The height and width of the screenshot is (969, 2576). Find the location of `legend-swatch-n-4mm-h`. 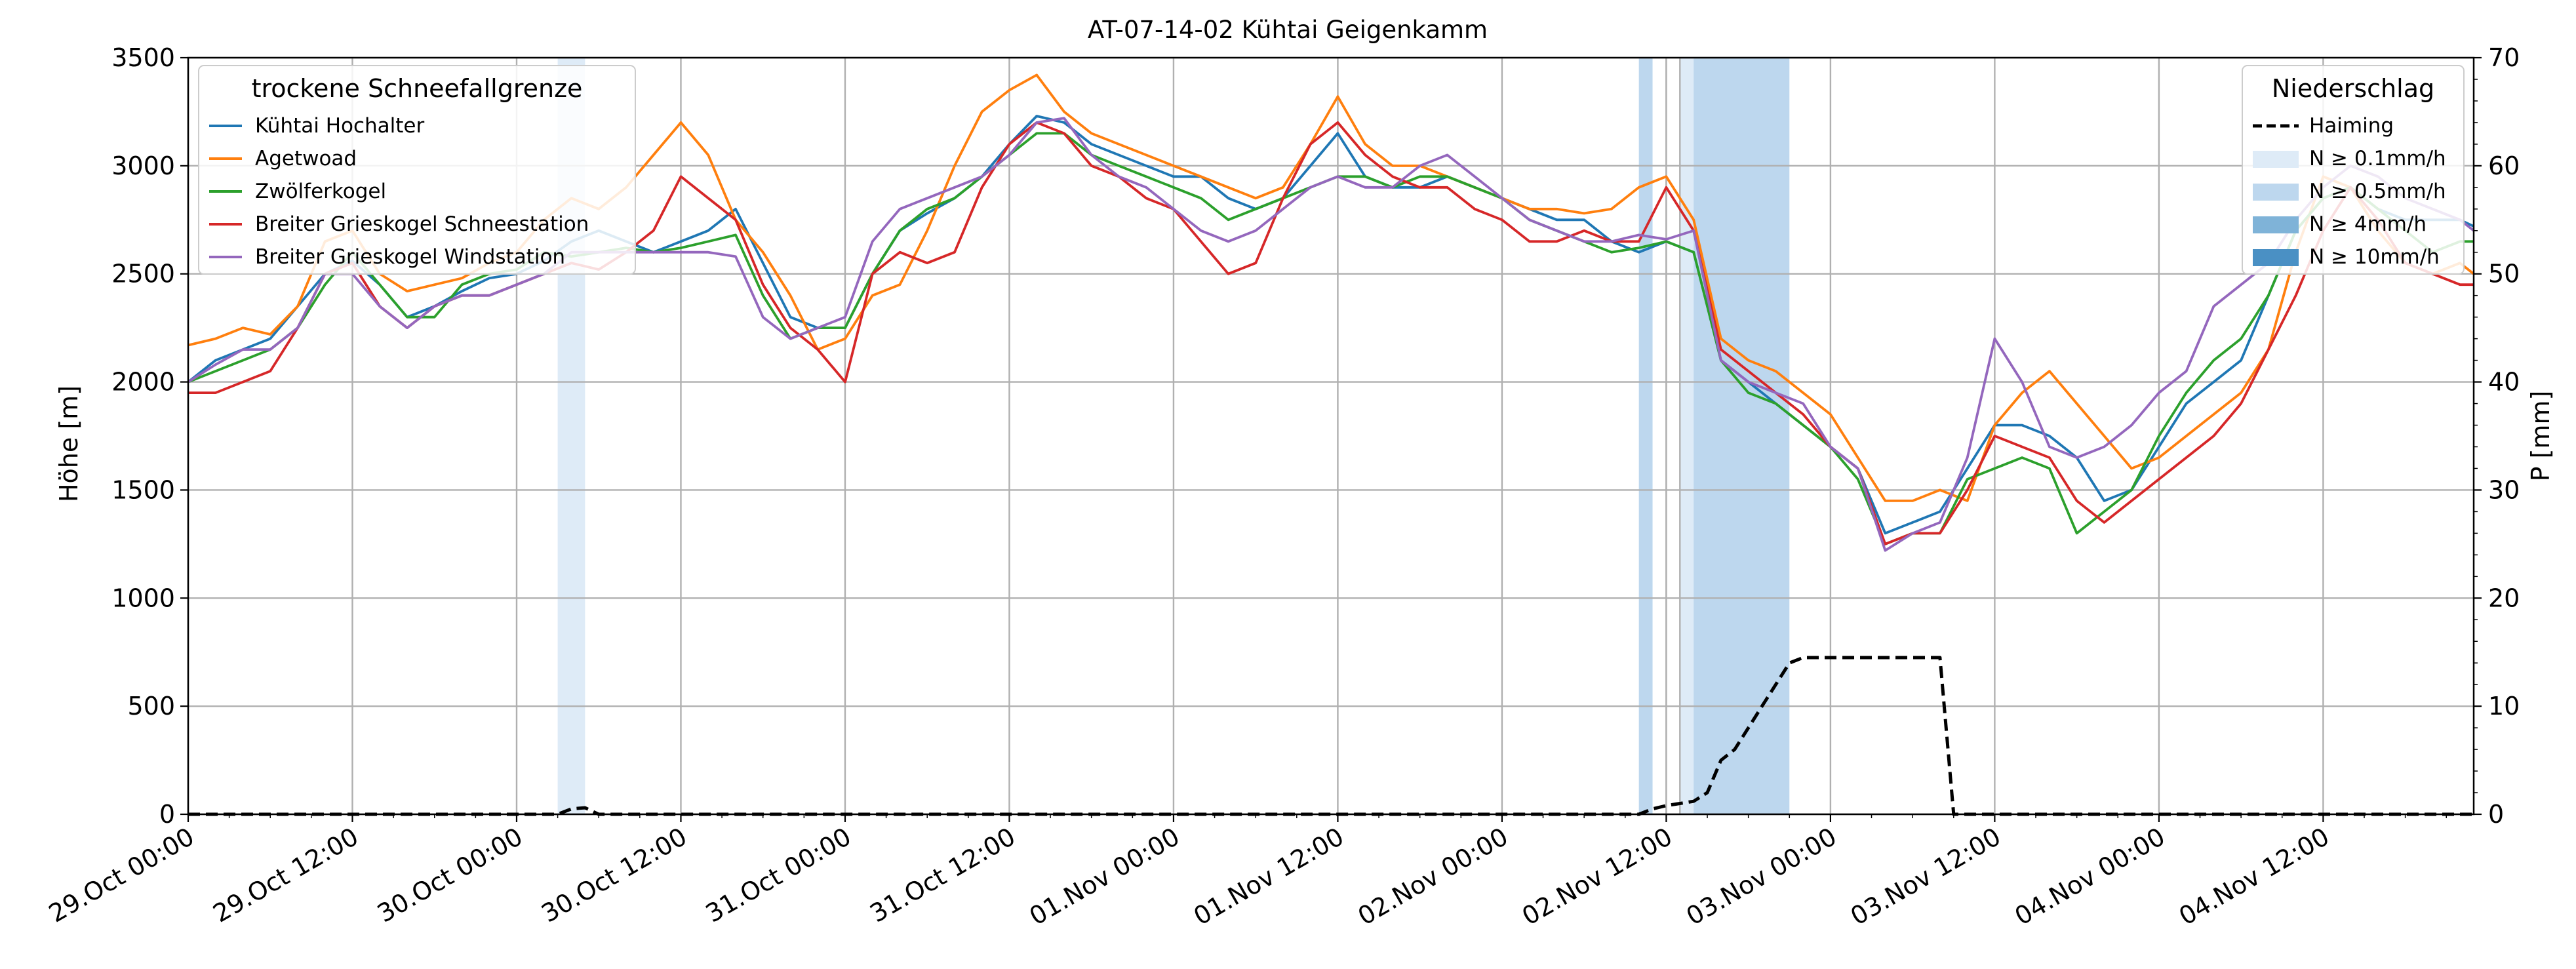

legend-swatch-n-4mm-h is located at coordinates (2276, 224).